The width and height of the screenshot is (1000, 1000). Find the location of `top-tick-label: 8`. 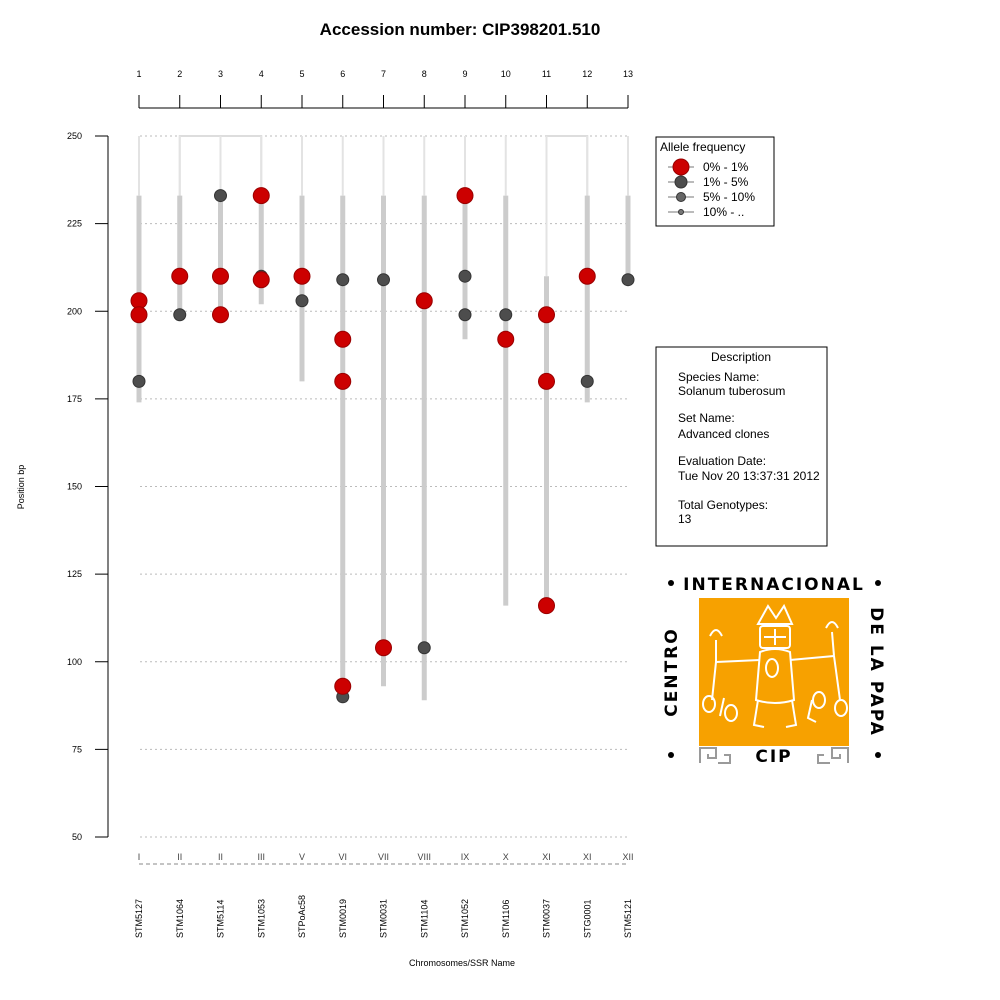

top-tick-label: 8 is located at coordinates (424, 74).